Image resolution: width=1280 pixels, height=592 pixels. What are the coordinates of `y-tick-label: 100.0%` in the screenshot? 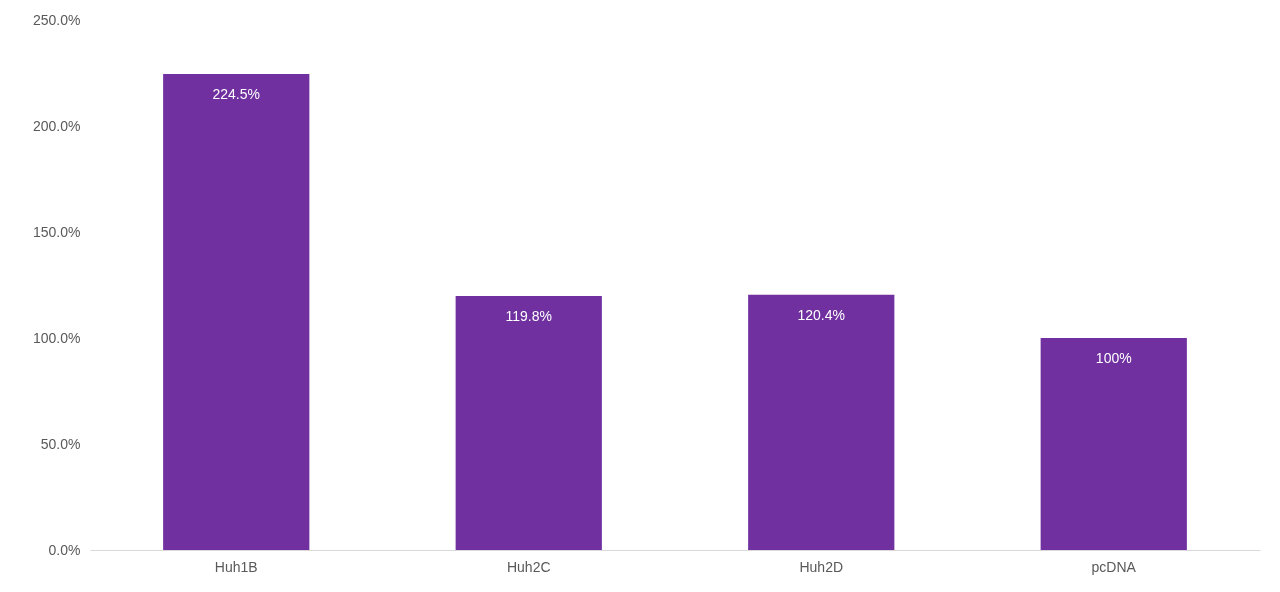 It's located at (57, 337).